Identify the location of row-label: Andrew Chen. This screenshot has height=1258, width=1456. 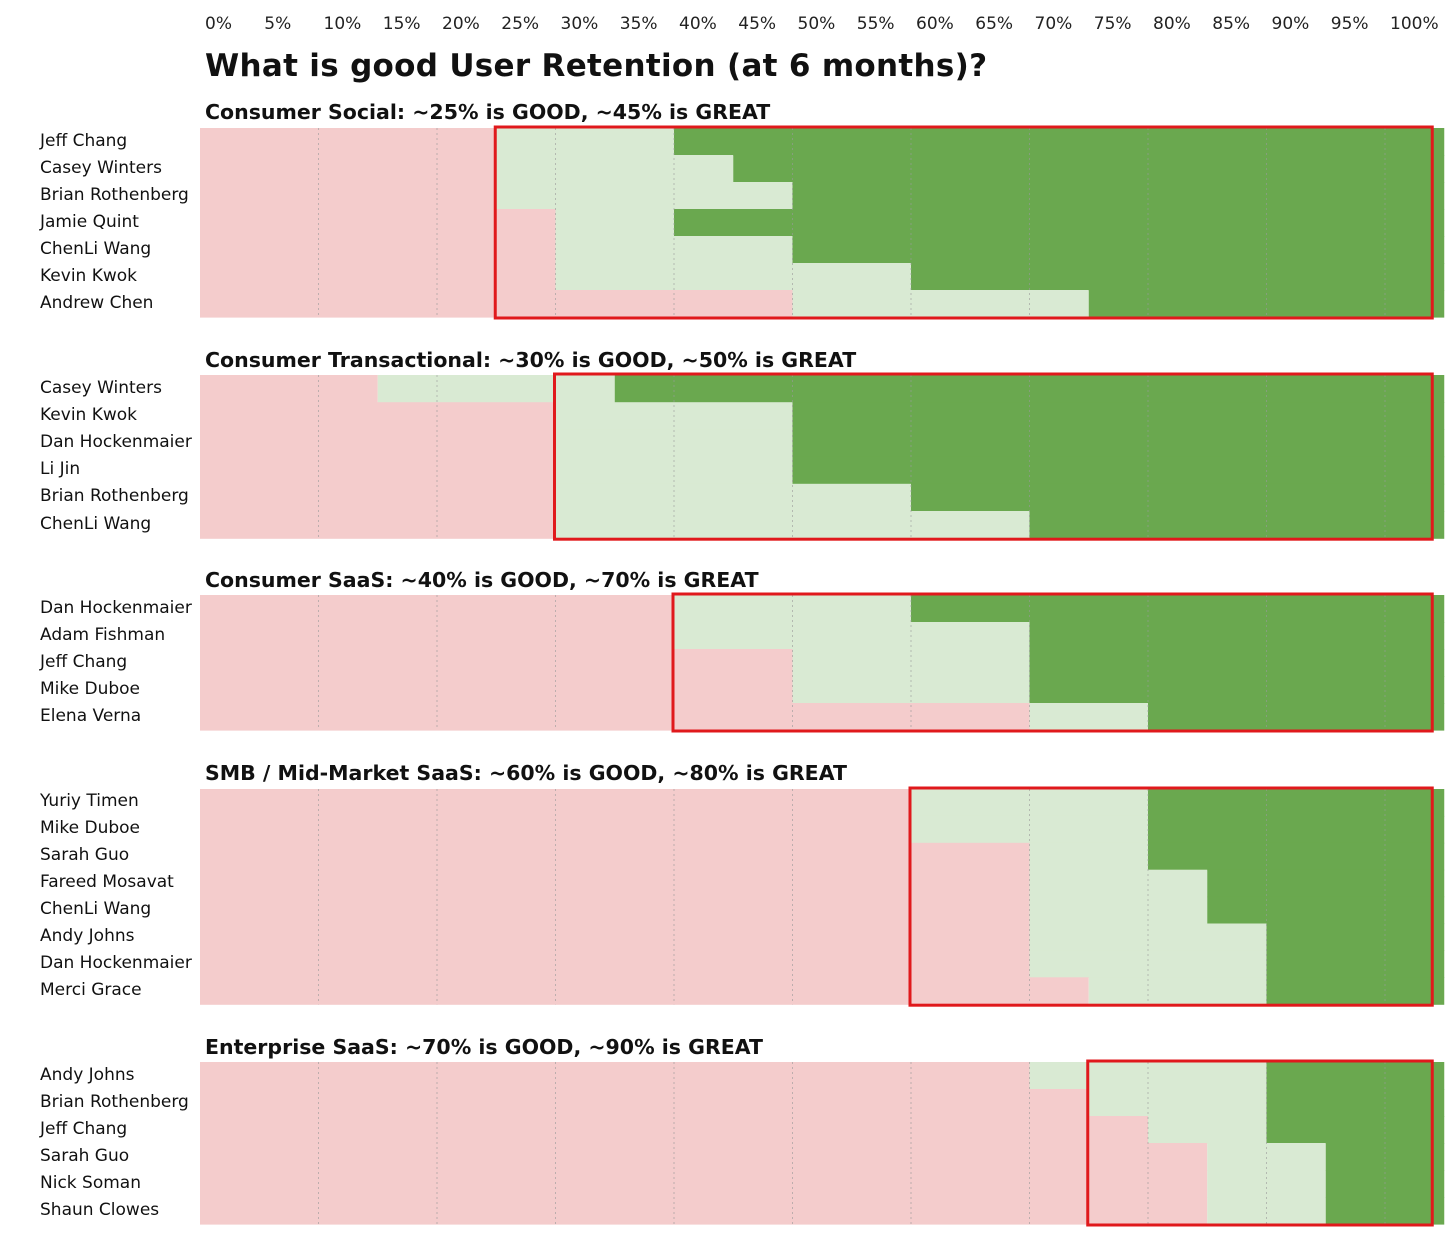
(97, 302).